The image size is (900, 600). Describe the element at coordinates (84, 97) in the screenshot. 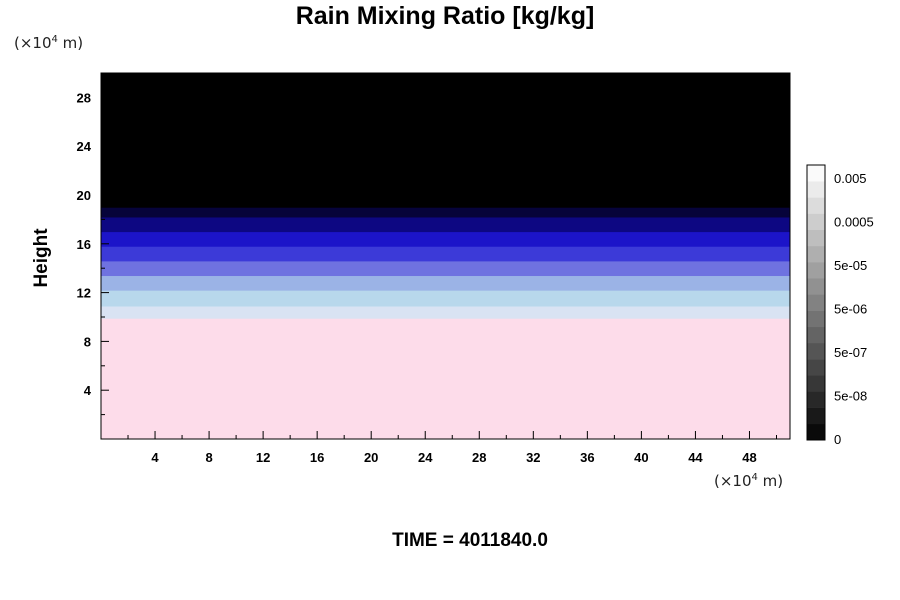

I see `y-tick-label: 28` at that location.